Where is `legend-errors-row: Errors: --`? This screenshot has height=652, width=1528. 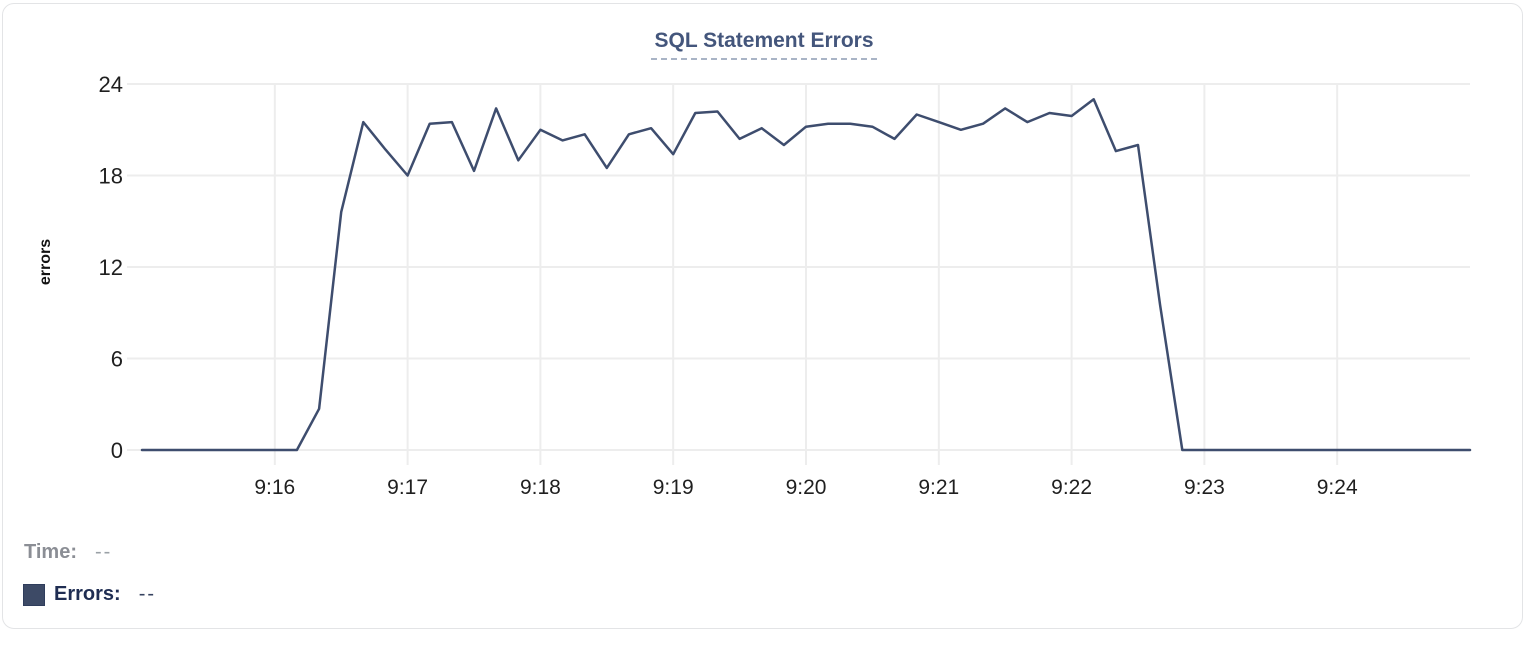
legend-errors-row: Errors: -- is located at coordinates (89, 594).